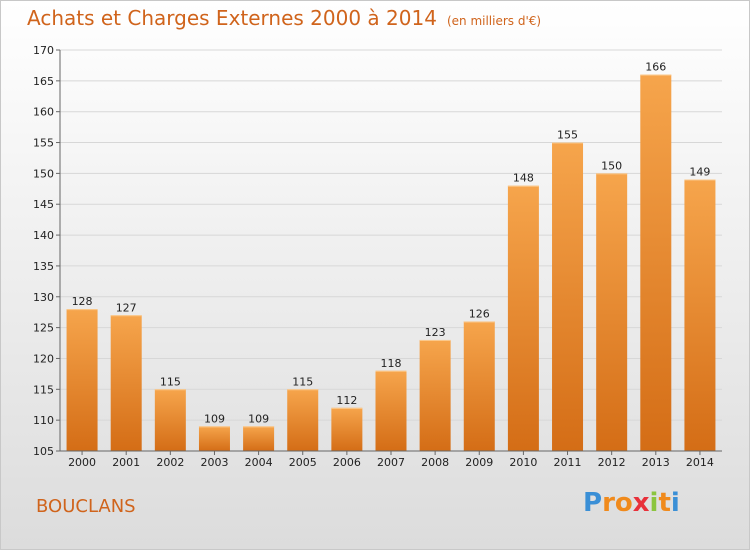 The width and height of the screenshot is (750, 550). Describe the element at coordinates (435, 332) in the screenshot. I see `bar-value-label: 123` at that location.